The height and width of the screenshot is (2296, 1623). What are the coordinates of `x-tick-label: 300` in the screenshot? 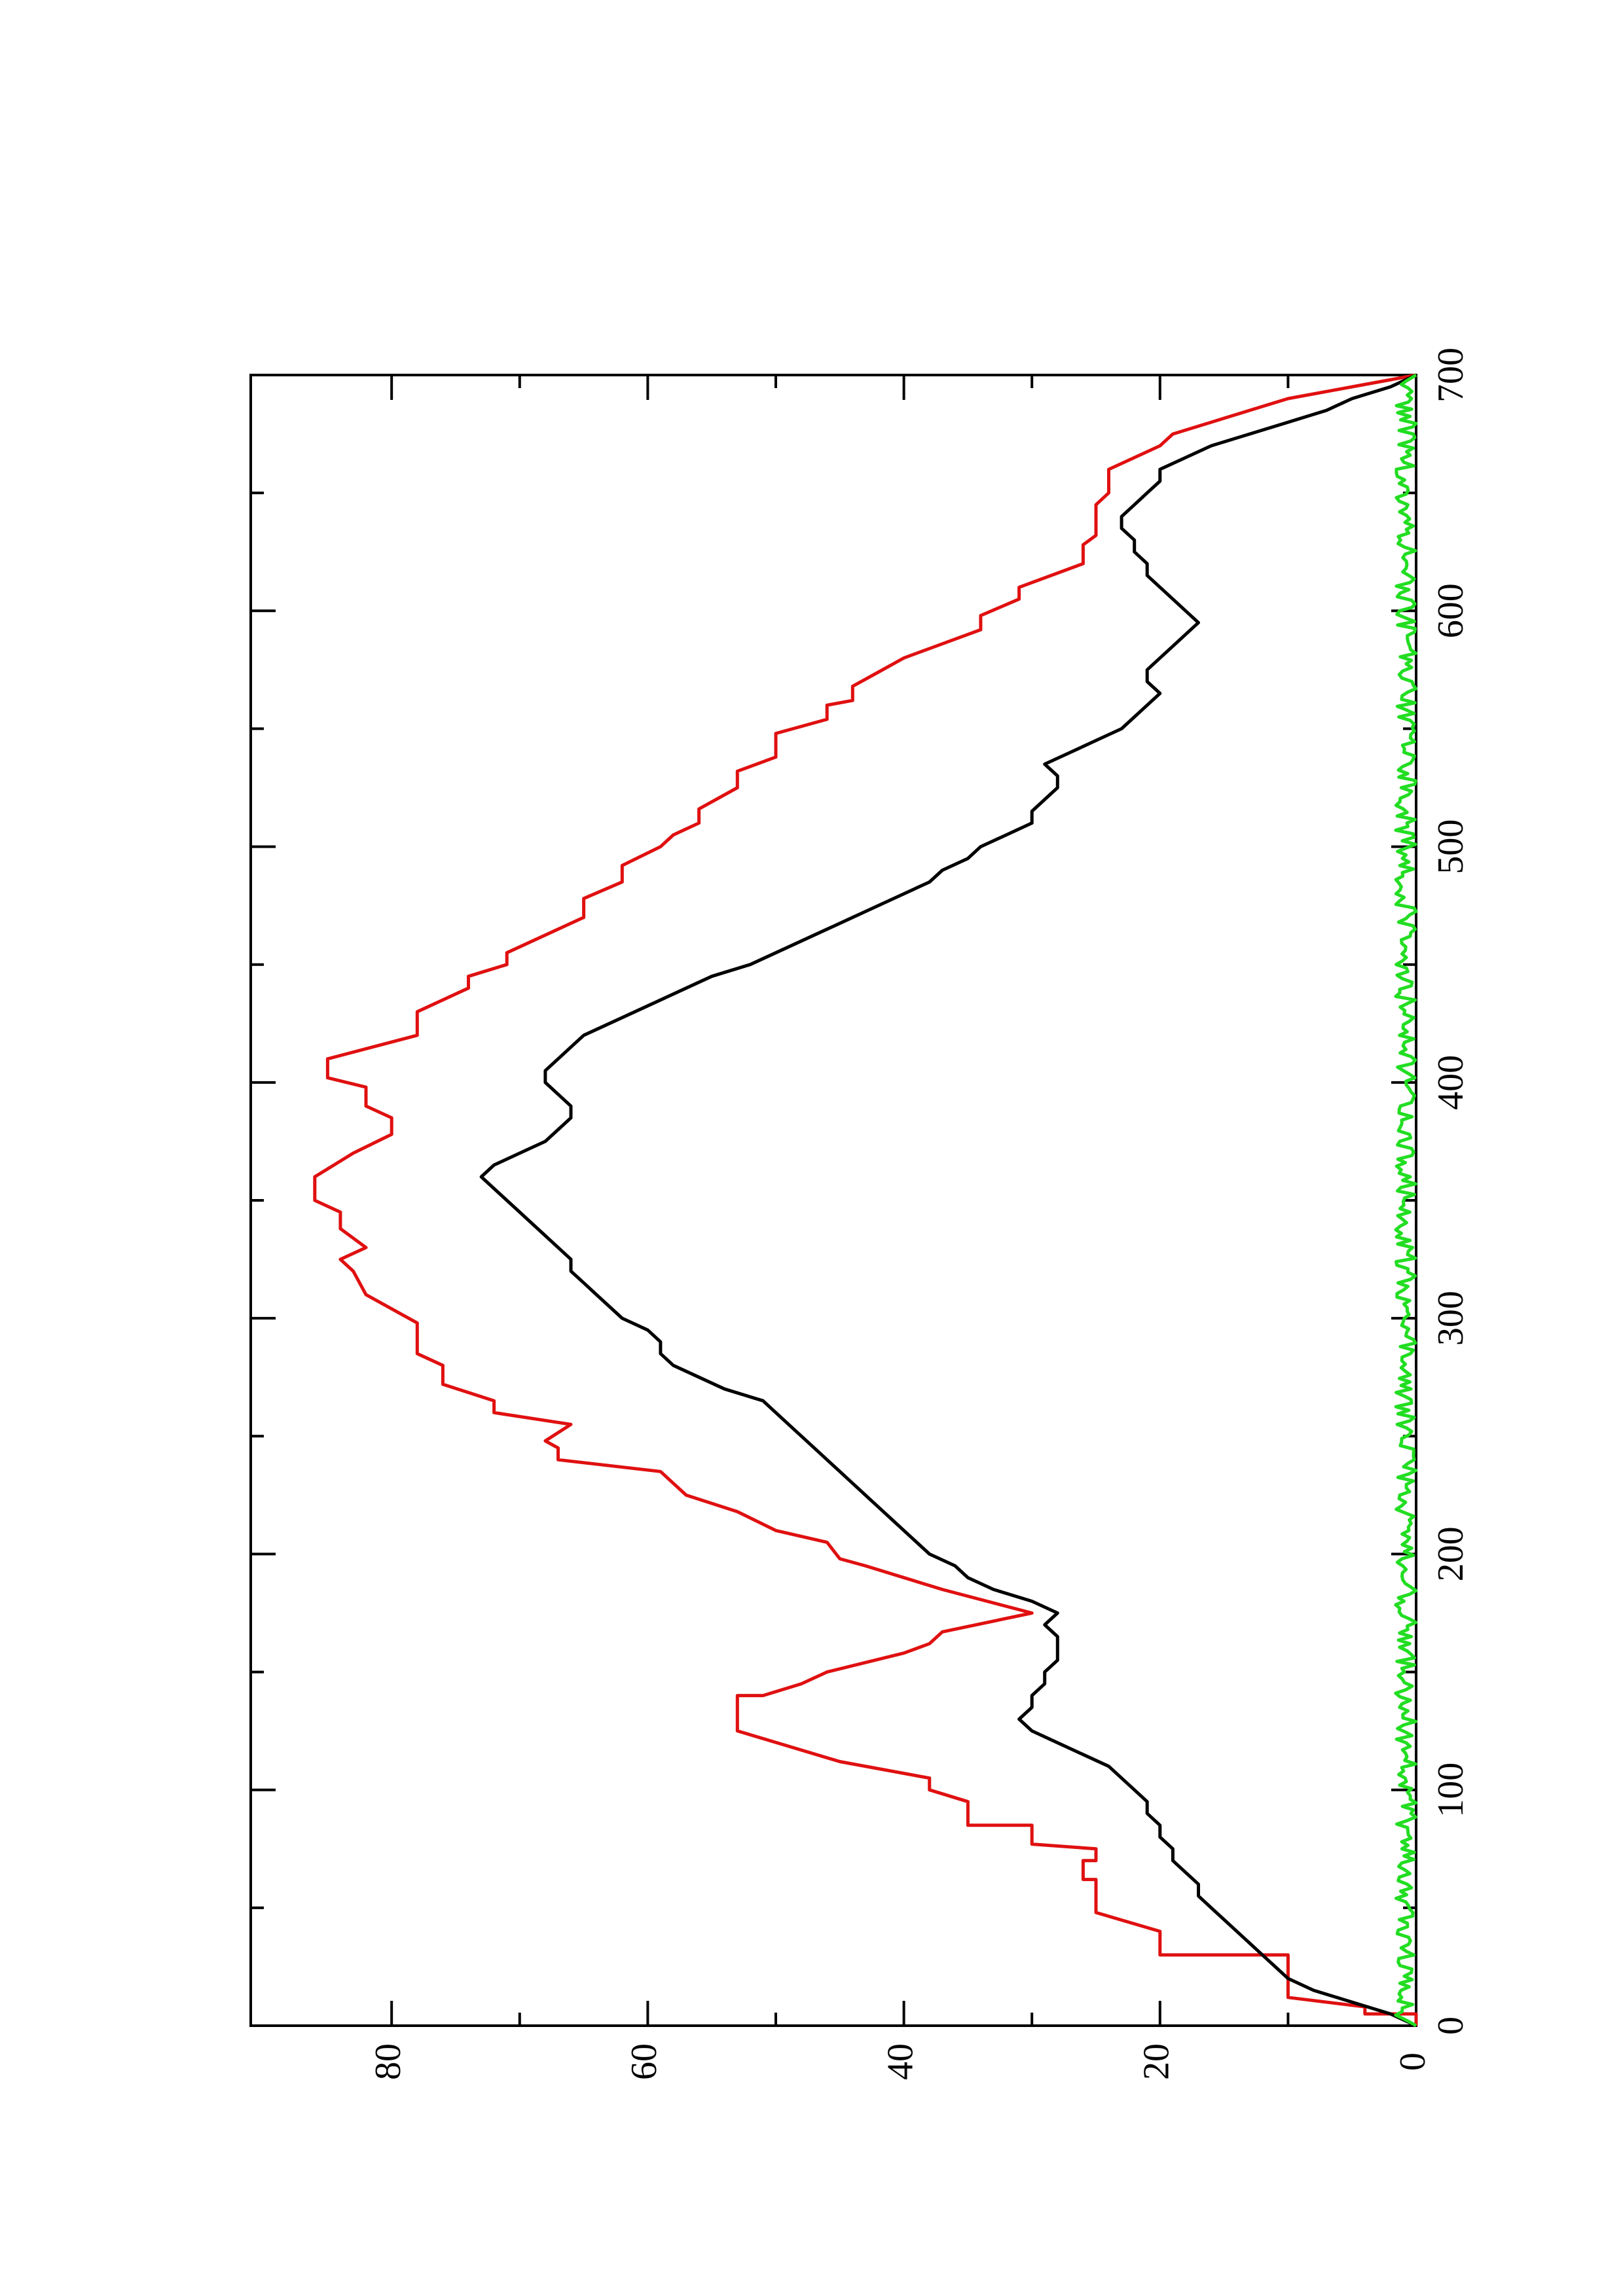 It's located at (1451, 1318).